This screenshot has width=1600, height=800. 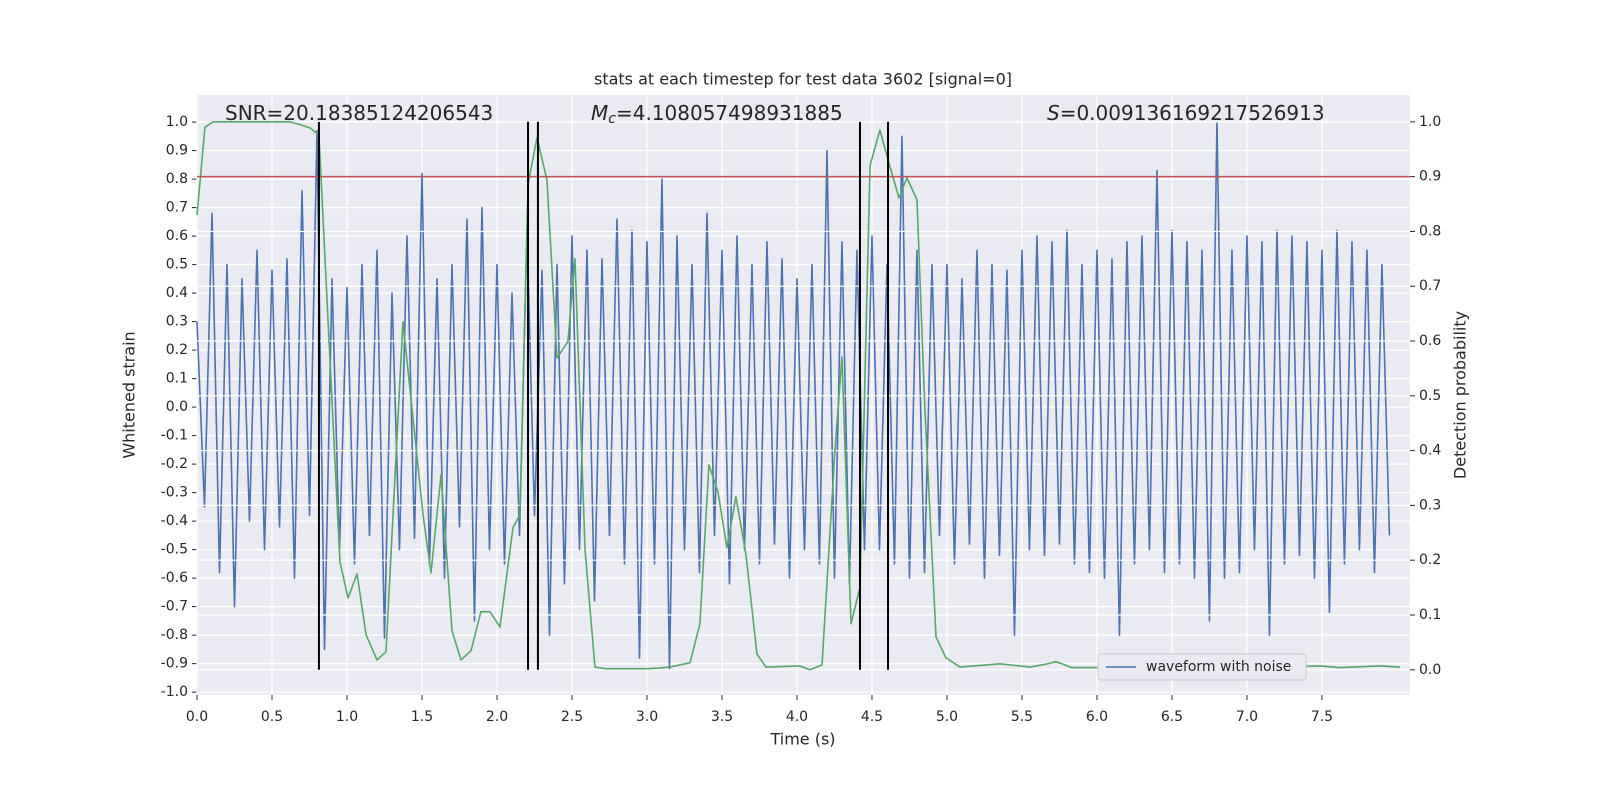 What do you see at coordinates (1430, 615) in the screenshot?
I see `y2-tick-label: 0.1` at bounding box center [1430, 615].